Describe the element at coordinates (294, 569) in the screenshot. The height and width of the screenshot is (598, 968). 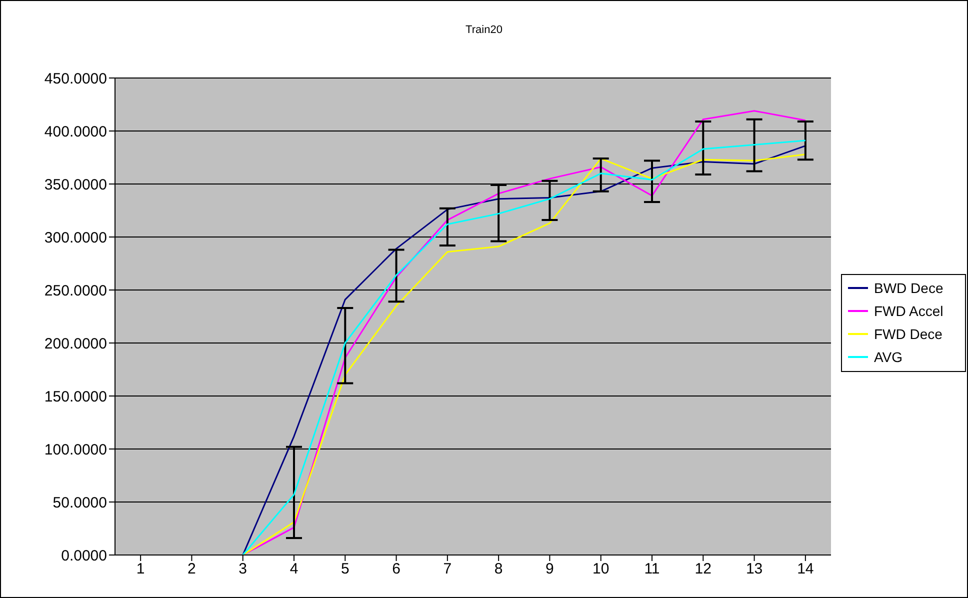
I see `x-tick-label: 4` at that location.